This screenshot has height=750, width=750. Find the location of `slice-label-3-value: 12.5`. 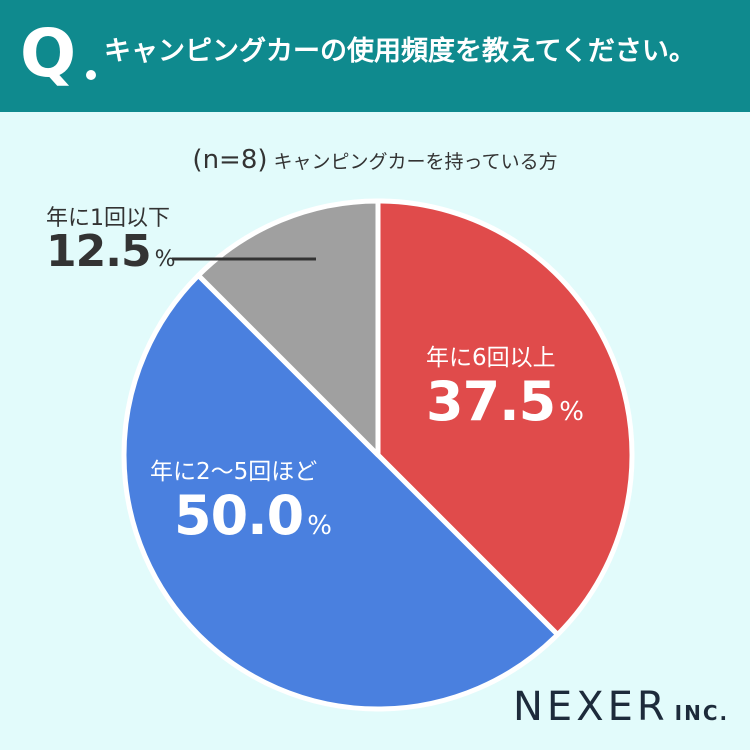

slice-label-3-value: 12.5 is located at coordinates (99, 251).